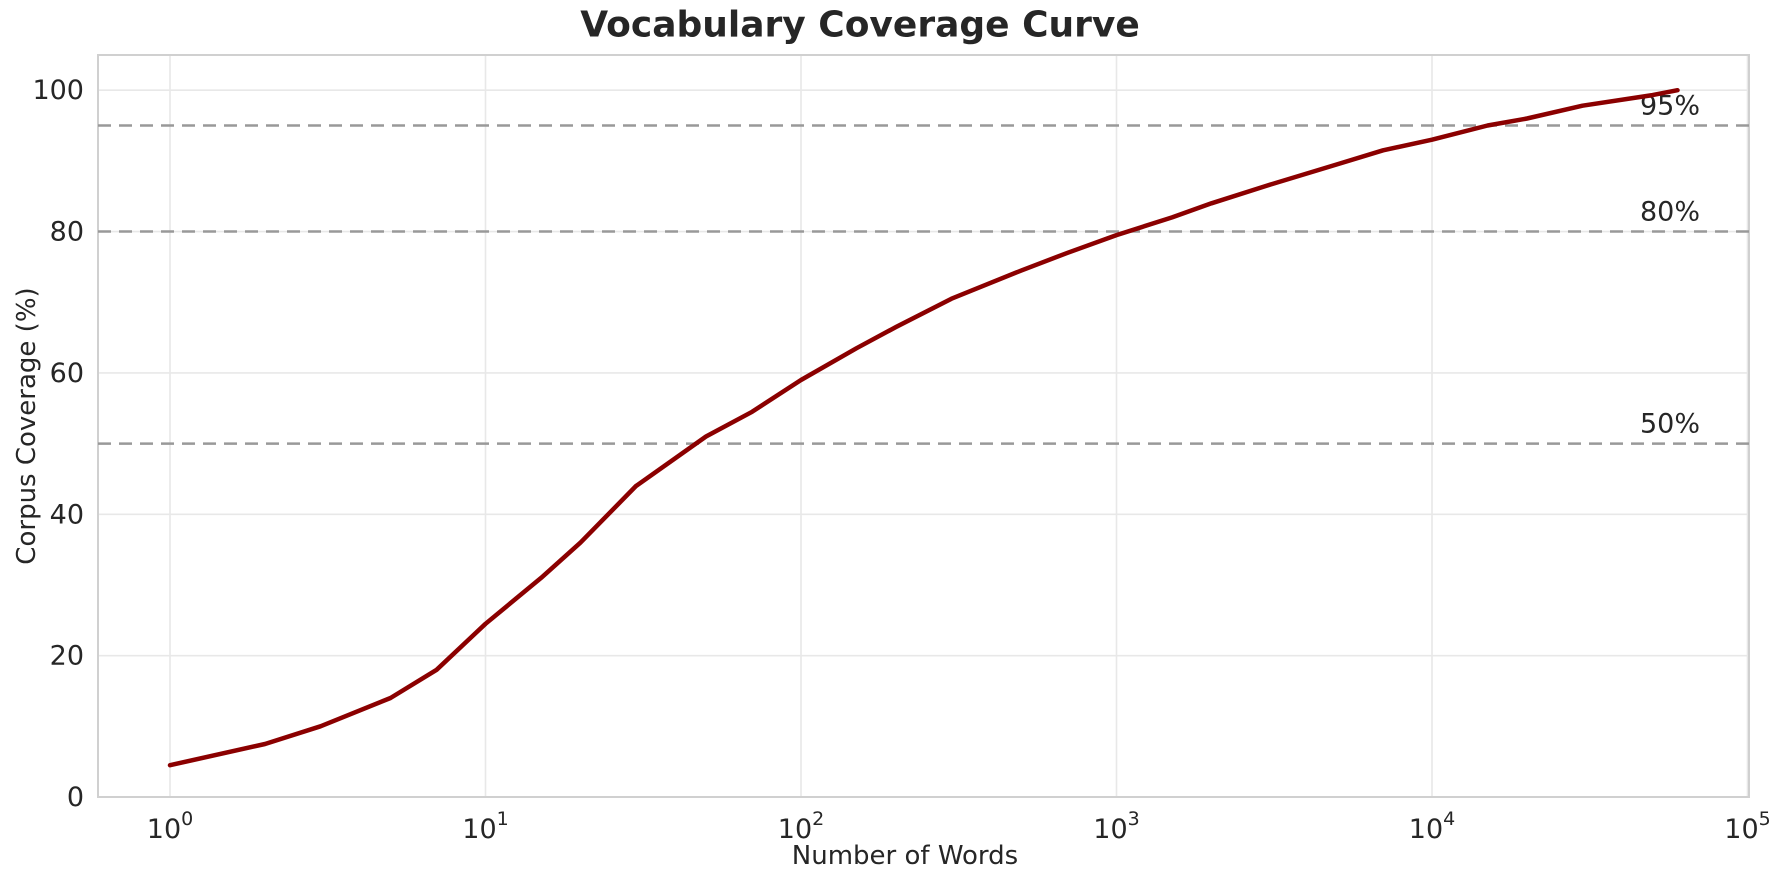 Image resolution: width=1781 pixels, height=883 pixels. Describe the element at coordinates (67, 514) in the screenshot. I see `y-tick-label: 40` at that location.